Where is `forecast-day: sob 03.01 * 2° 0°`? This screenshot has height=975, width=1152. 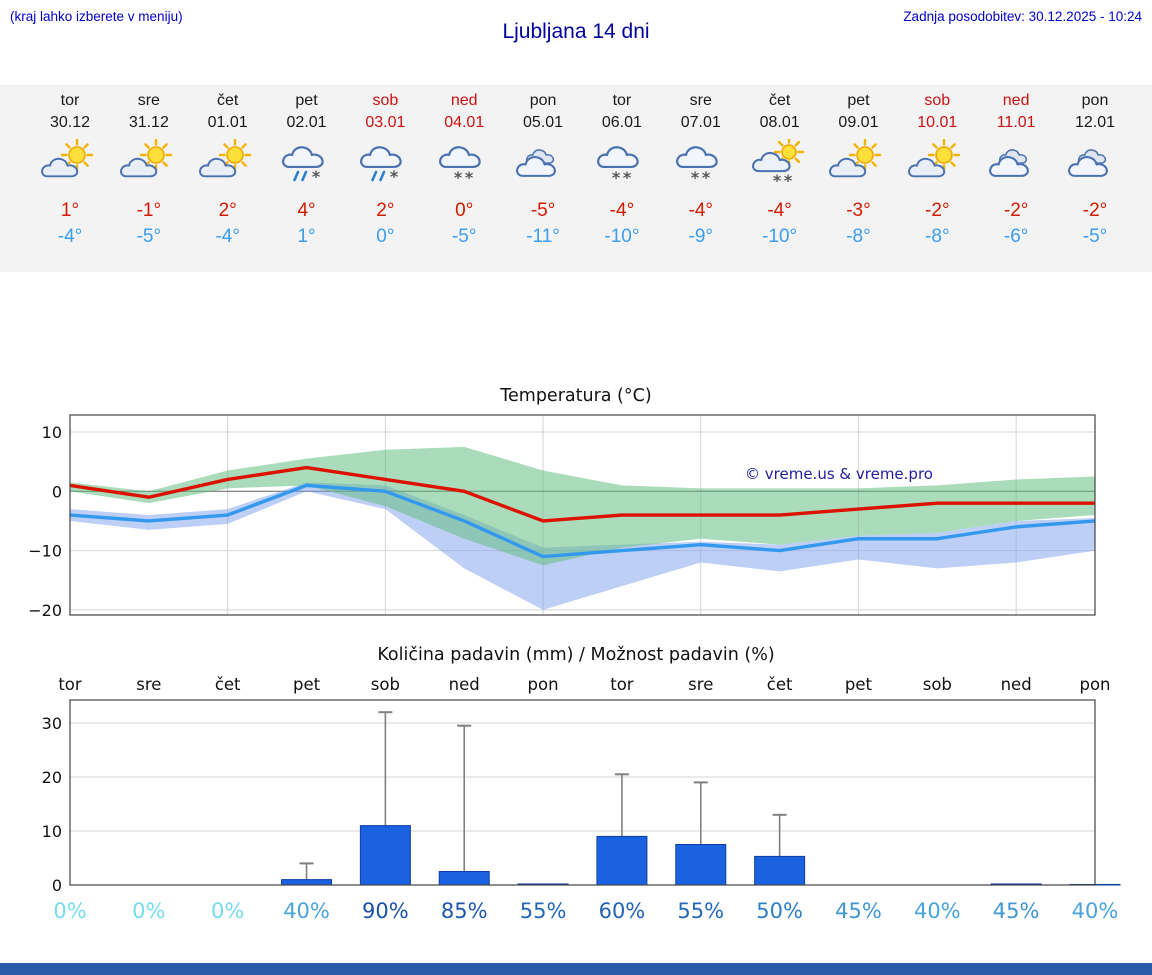 forecast-day: sob 03.01 * 2° 0° is located at coordinates (385, 166).